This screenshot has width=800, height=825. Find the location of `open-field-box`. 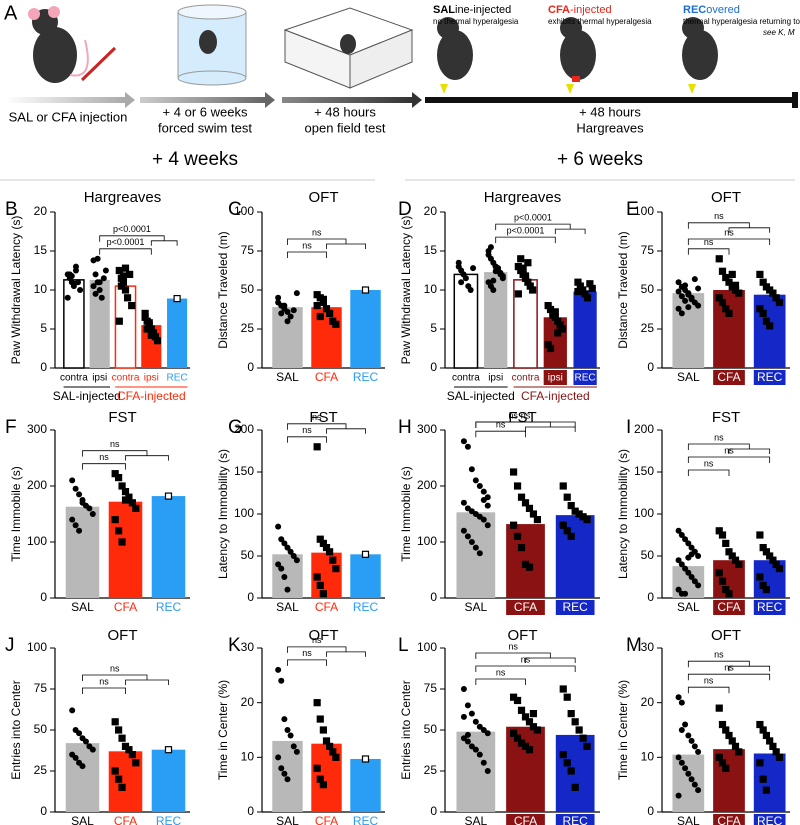

open-field-box is located at coordinates (348, 48).